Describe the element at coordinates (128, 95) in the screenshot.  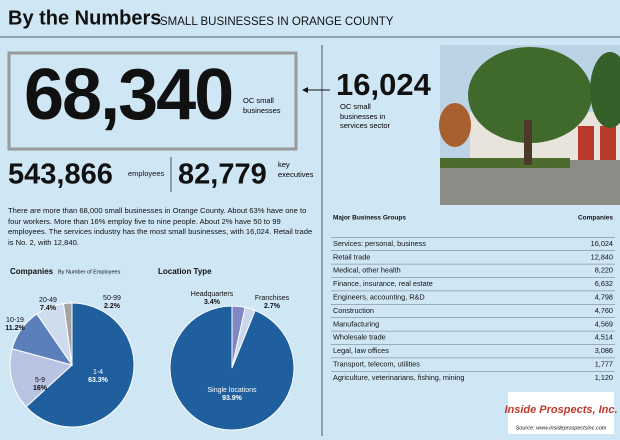
I see `total-value: 68,340` at that location.